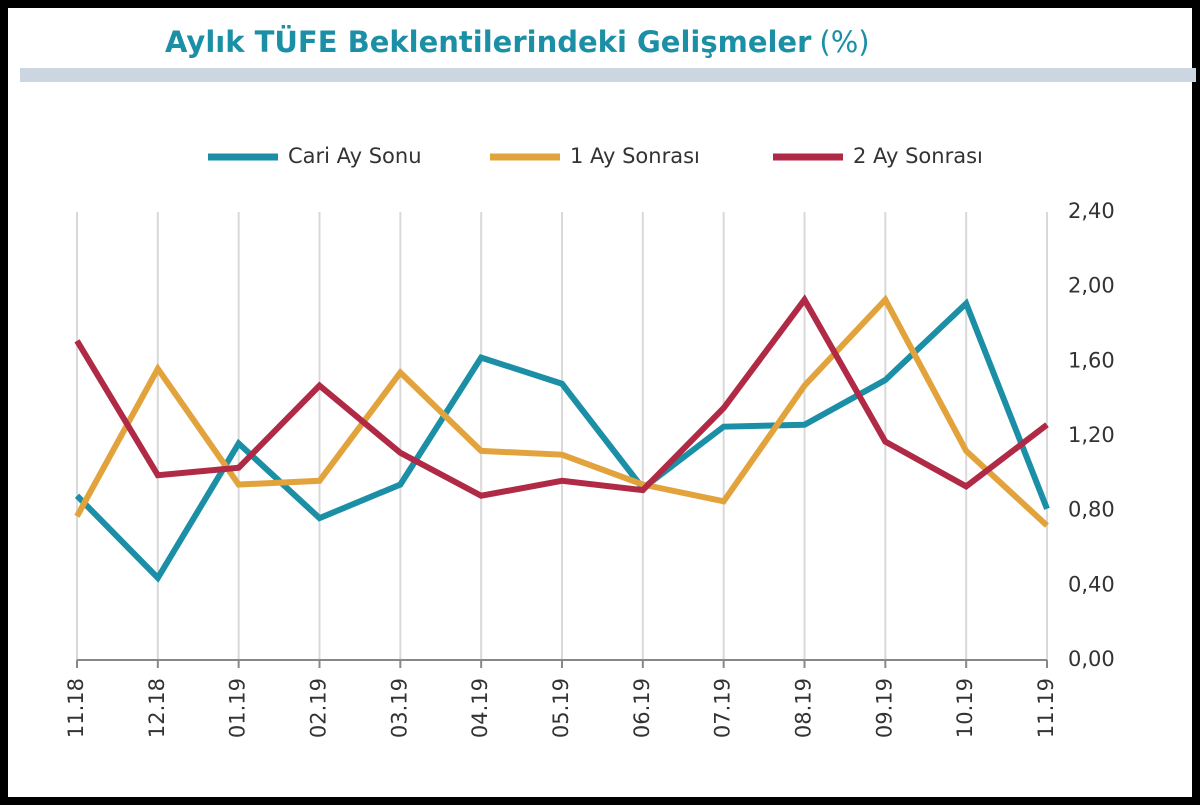  What do you see at coordinates (1091, 286) in the screenshot?
I see `y-tick-label: 2,00` at bounding box center [1091, 286].